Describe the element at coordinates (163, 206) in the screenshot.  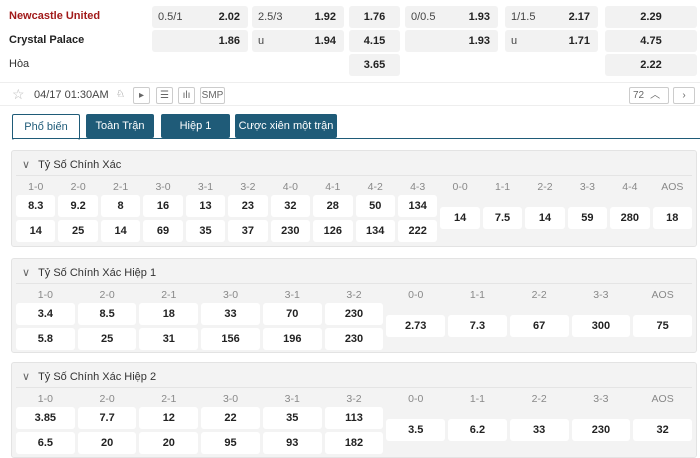
I see `odds-cell: 16` at that location.